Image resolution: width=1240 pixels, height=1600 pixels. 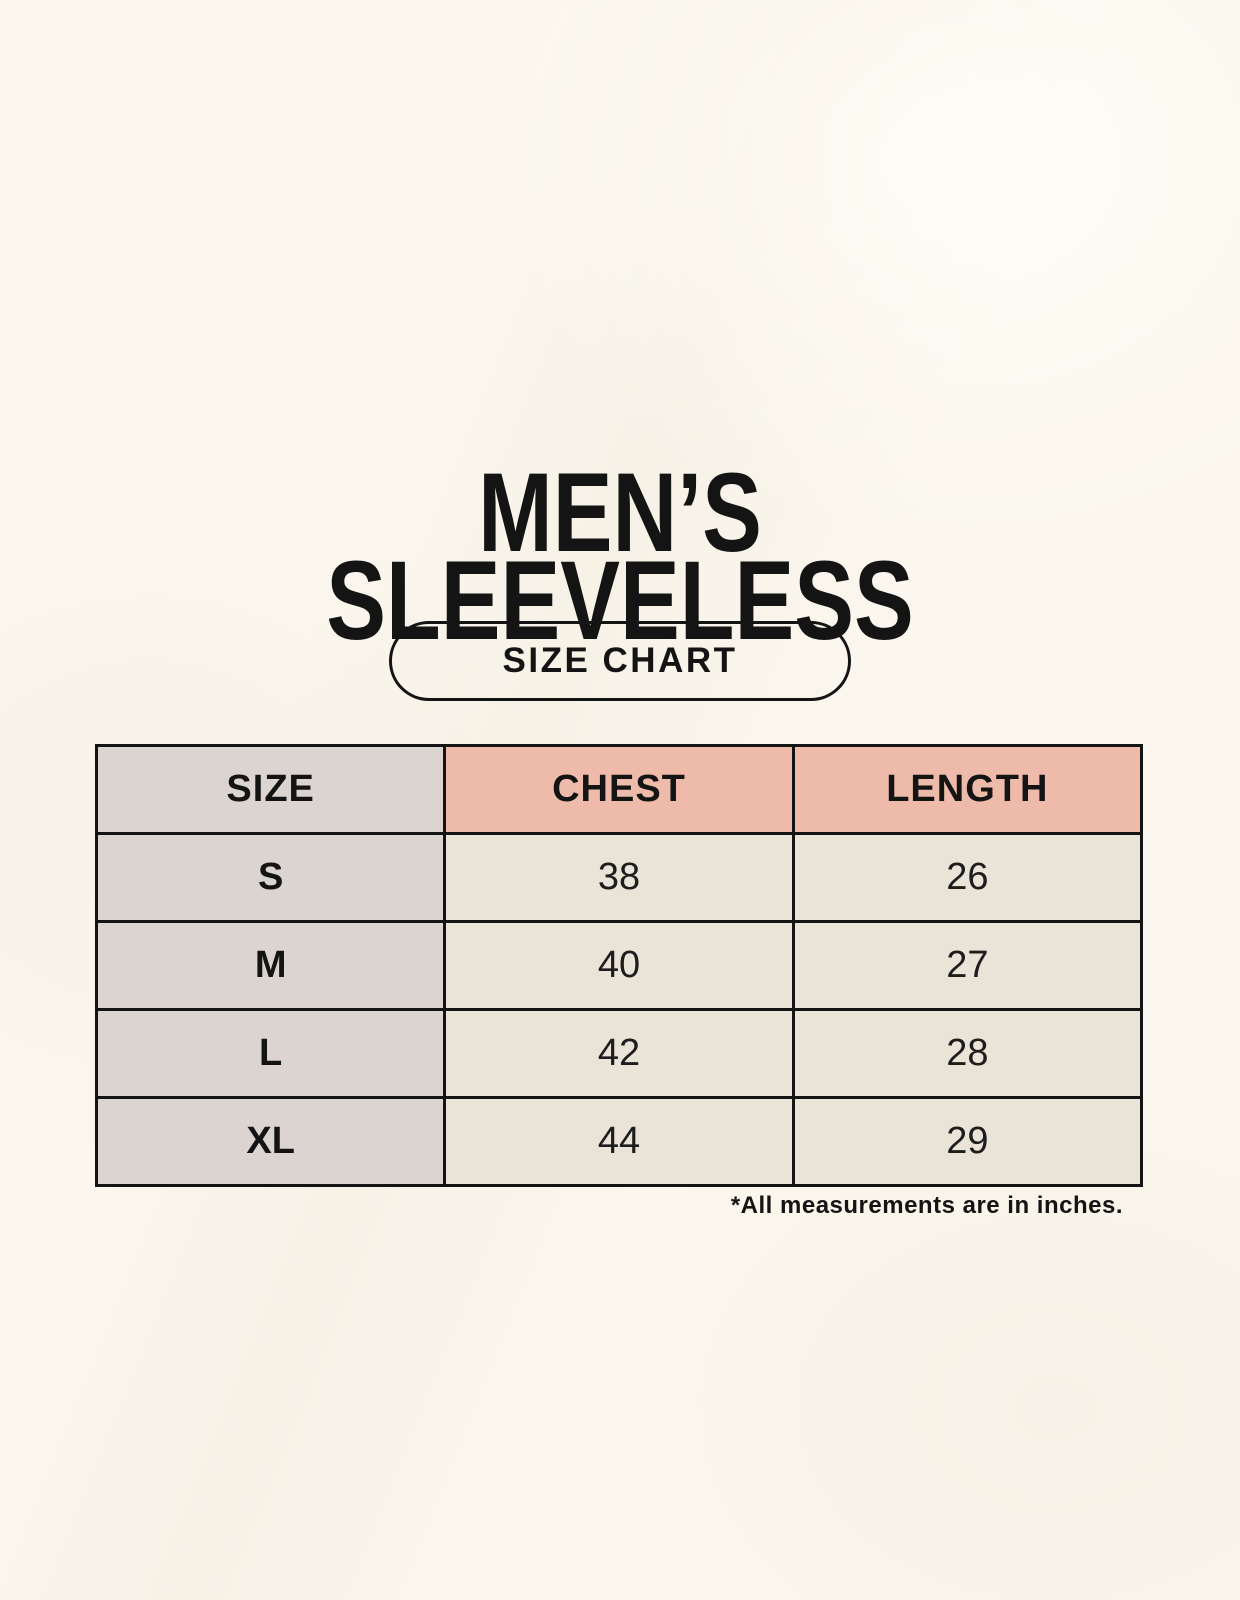 I want to click on table-header-row: SIZE CHEST LENGTH, so click(x=619, y=789).